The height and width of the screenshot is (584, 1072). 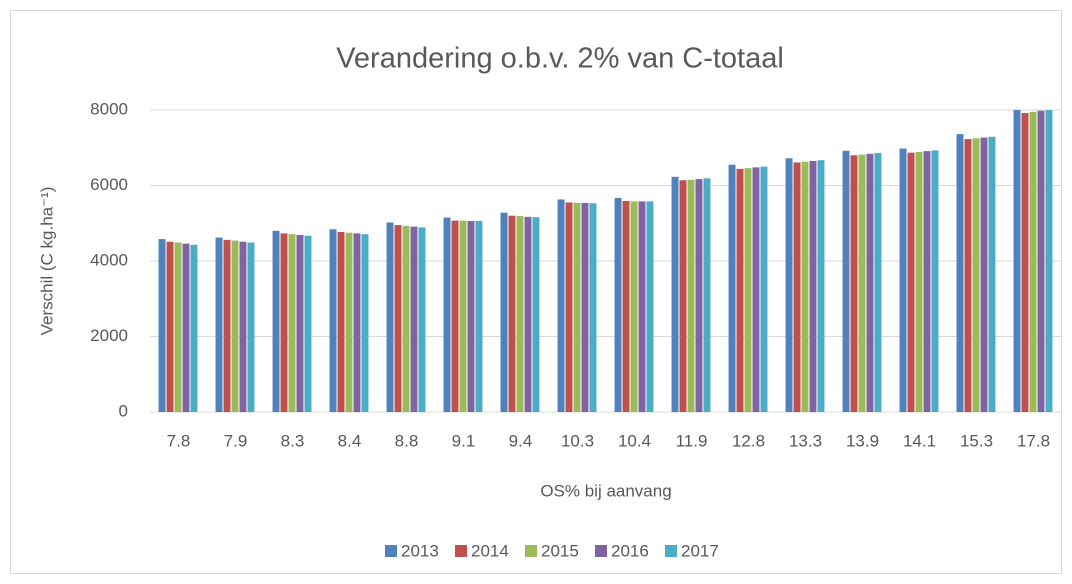 What do you see at coordinates (109, 108) in the screenshot?
I see `y-tick-label: 8000` at bounding box center [109, 108].